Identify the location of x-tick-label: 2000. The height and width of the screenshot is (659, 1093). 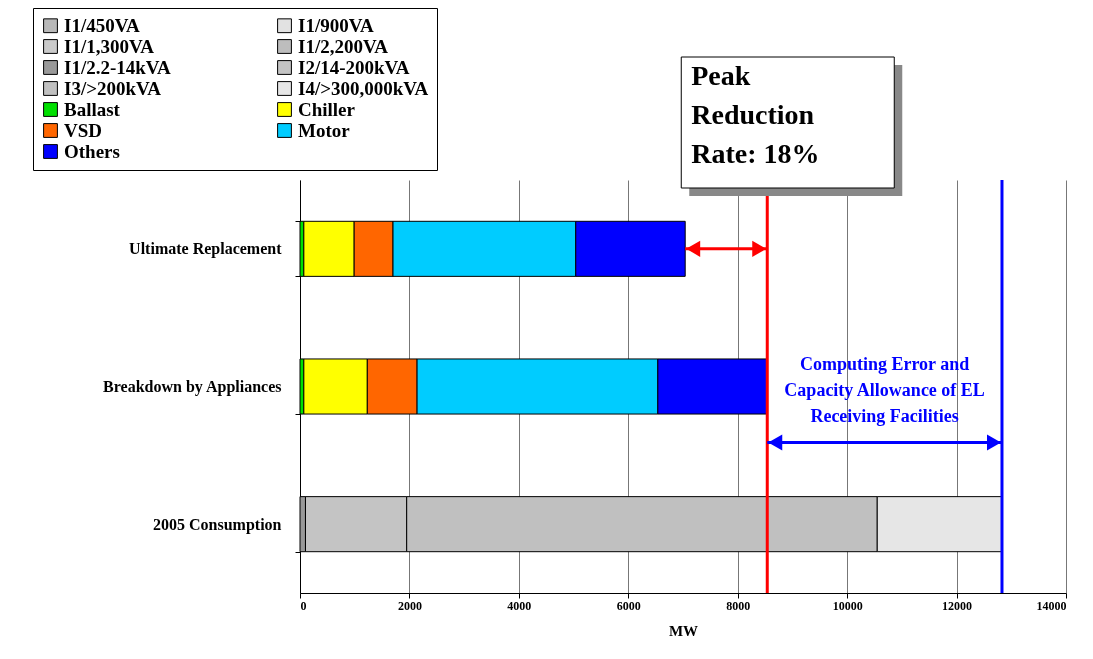
(409, 605).